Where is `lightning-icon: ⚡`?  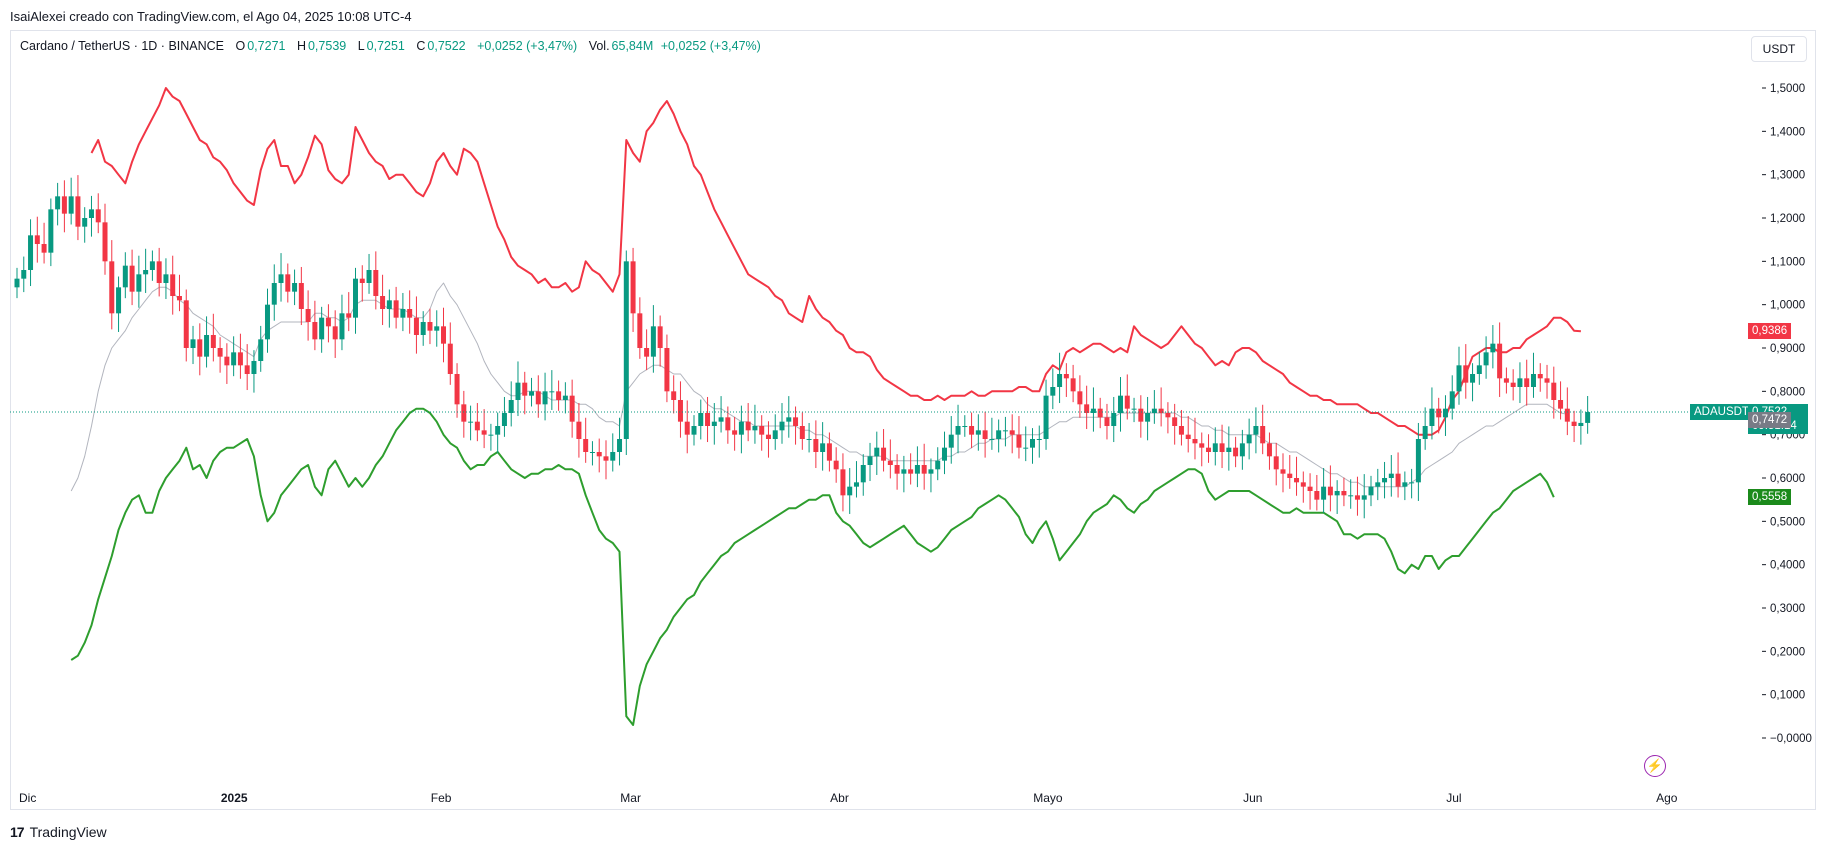
lightning-icon: ⚡ is located at coordinates (1655, 766).